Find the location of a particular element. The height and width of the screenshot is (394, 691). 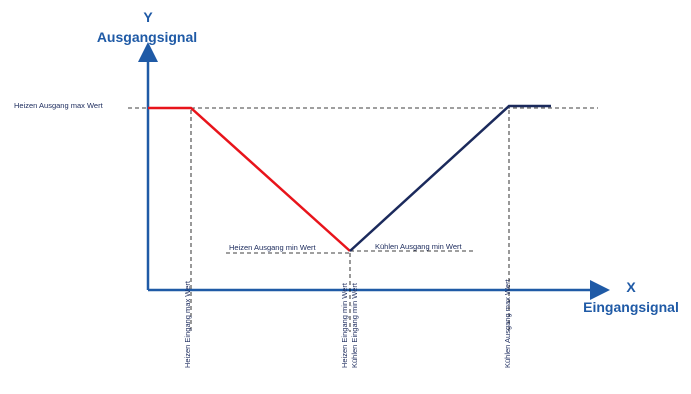

label-kuehlen-eingang-min: Kühlen Eingang min Wert is located at coordinates (354, 325).